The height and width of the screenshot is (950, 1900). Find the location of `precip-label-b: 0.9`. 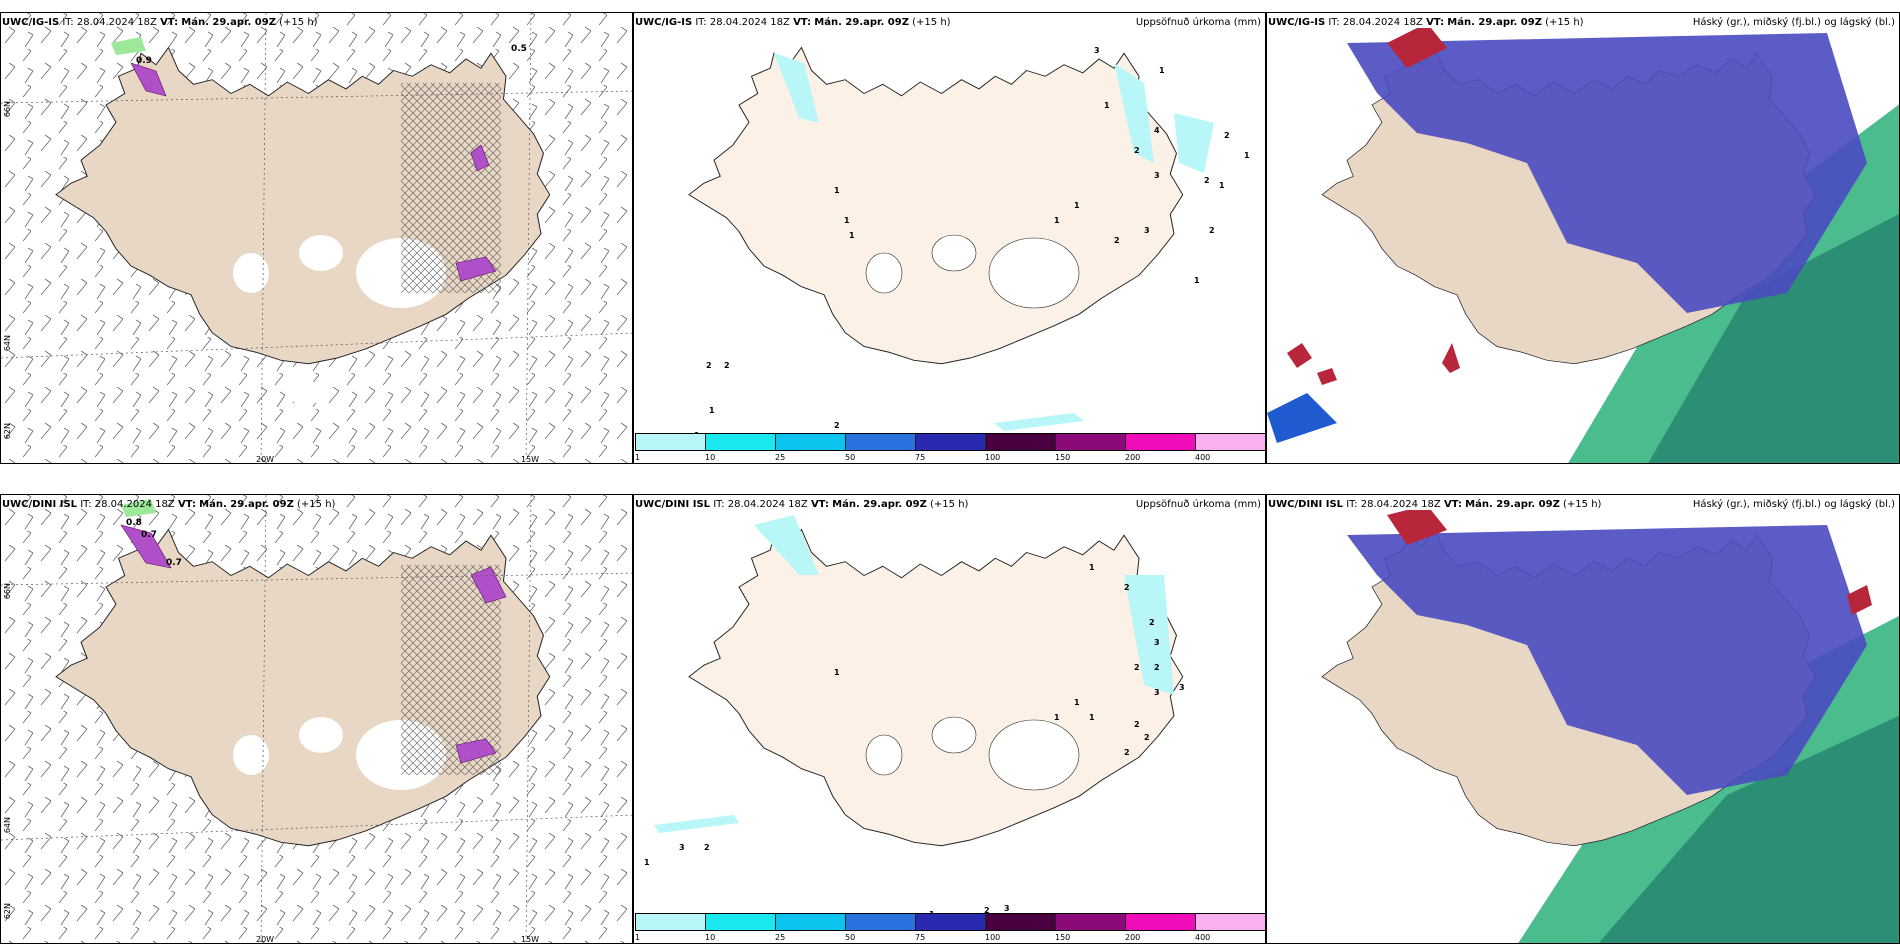

precip-label-b: 0.9 is located at coordinates (144, 61).